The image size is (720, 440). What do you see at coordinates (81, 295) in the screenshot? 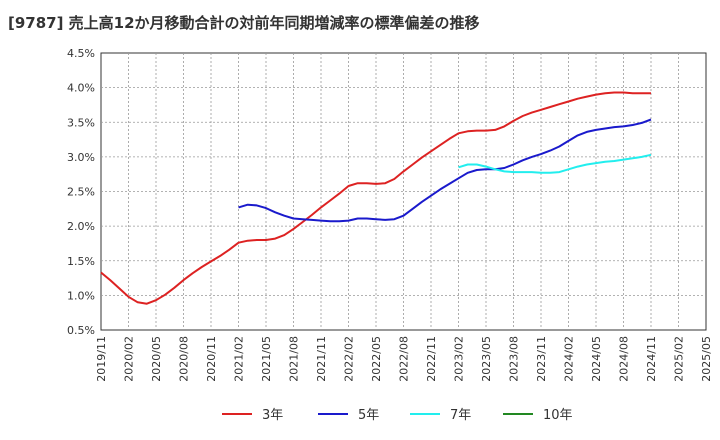
I see `y-tick-label: 1.0%` at bounding box center [81, 295].